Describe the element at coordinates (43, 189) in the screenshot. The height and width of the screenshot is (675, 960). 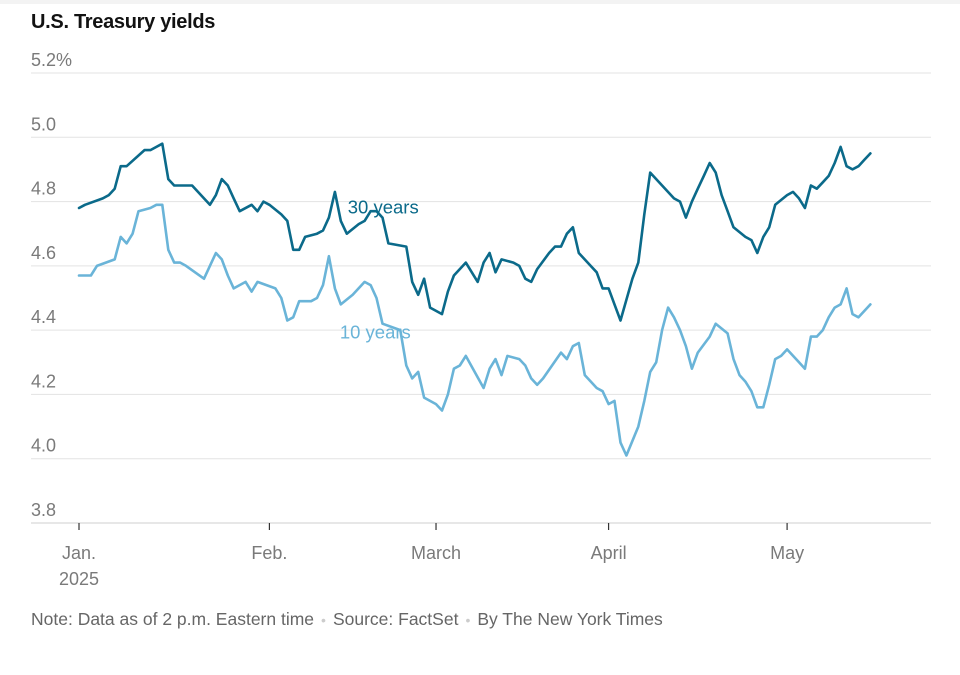
I see `y-tick-label: 4.8` at that location.